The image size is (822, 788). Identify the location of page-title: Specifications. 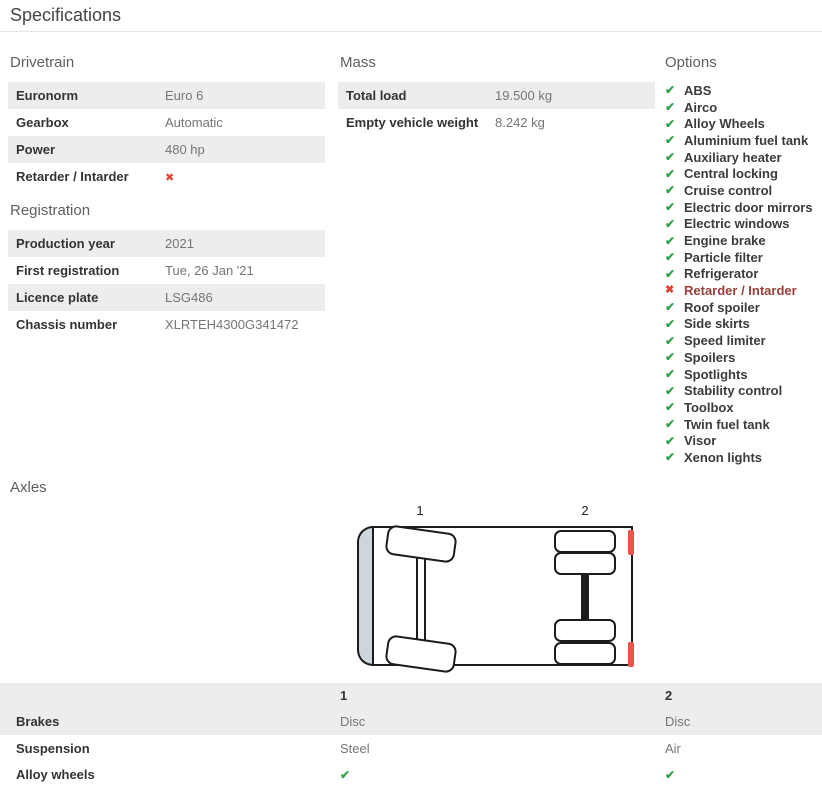
(66, 15).